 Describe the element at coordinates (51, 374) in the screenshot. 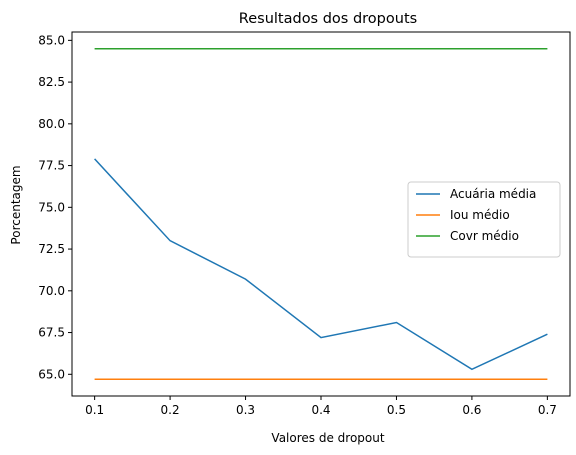

I see `y-tick-label: 65.0` at that location.